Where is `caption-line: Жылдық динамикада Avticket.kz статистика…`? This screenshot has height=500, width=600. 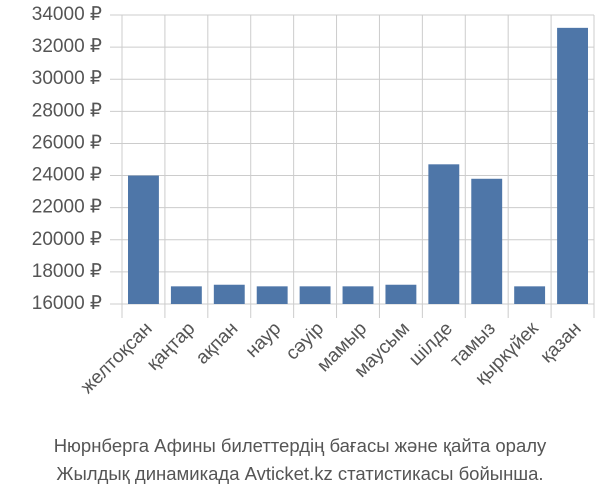 caption-line: Жылдық динамикада Avticket.kz статистика… is located at coordinates (299, 473).